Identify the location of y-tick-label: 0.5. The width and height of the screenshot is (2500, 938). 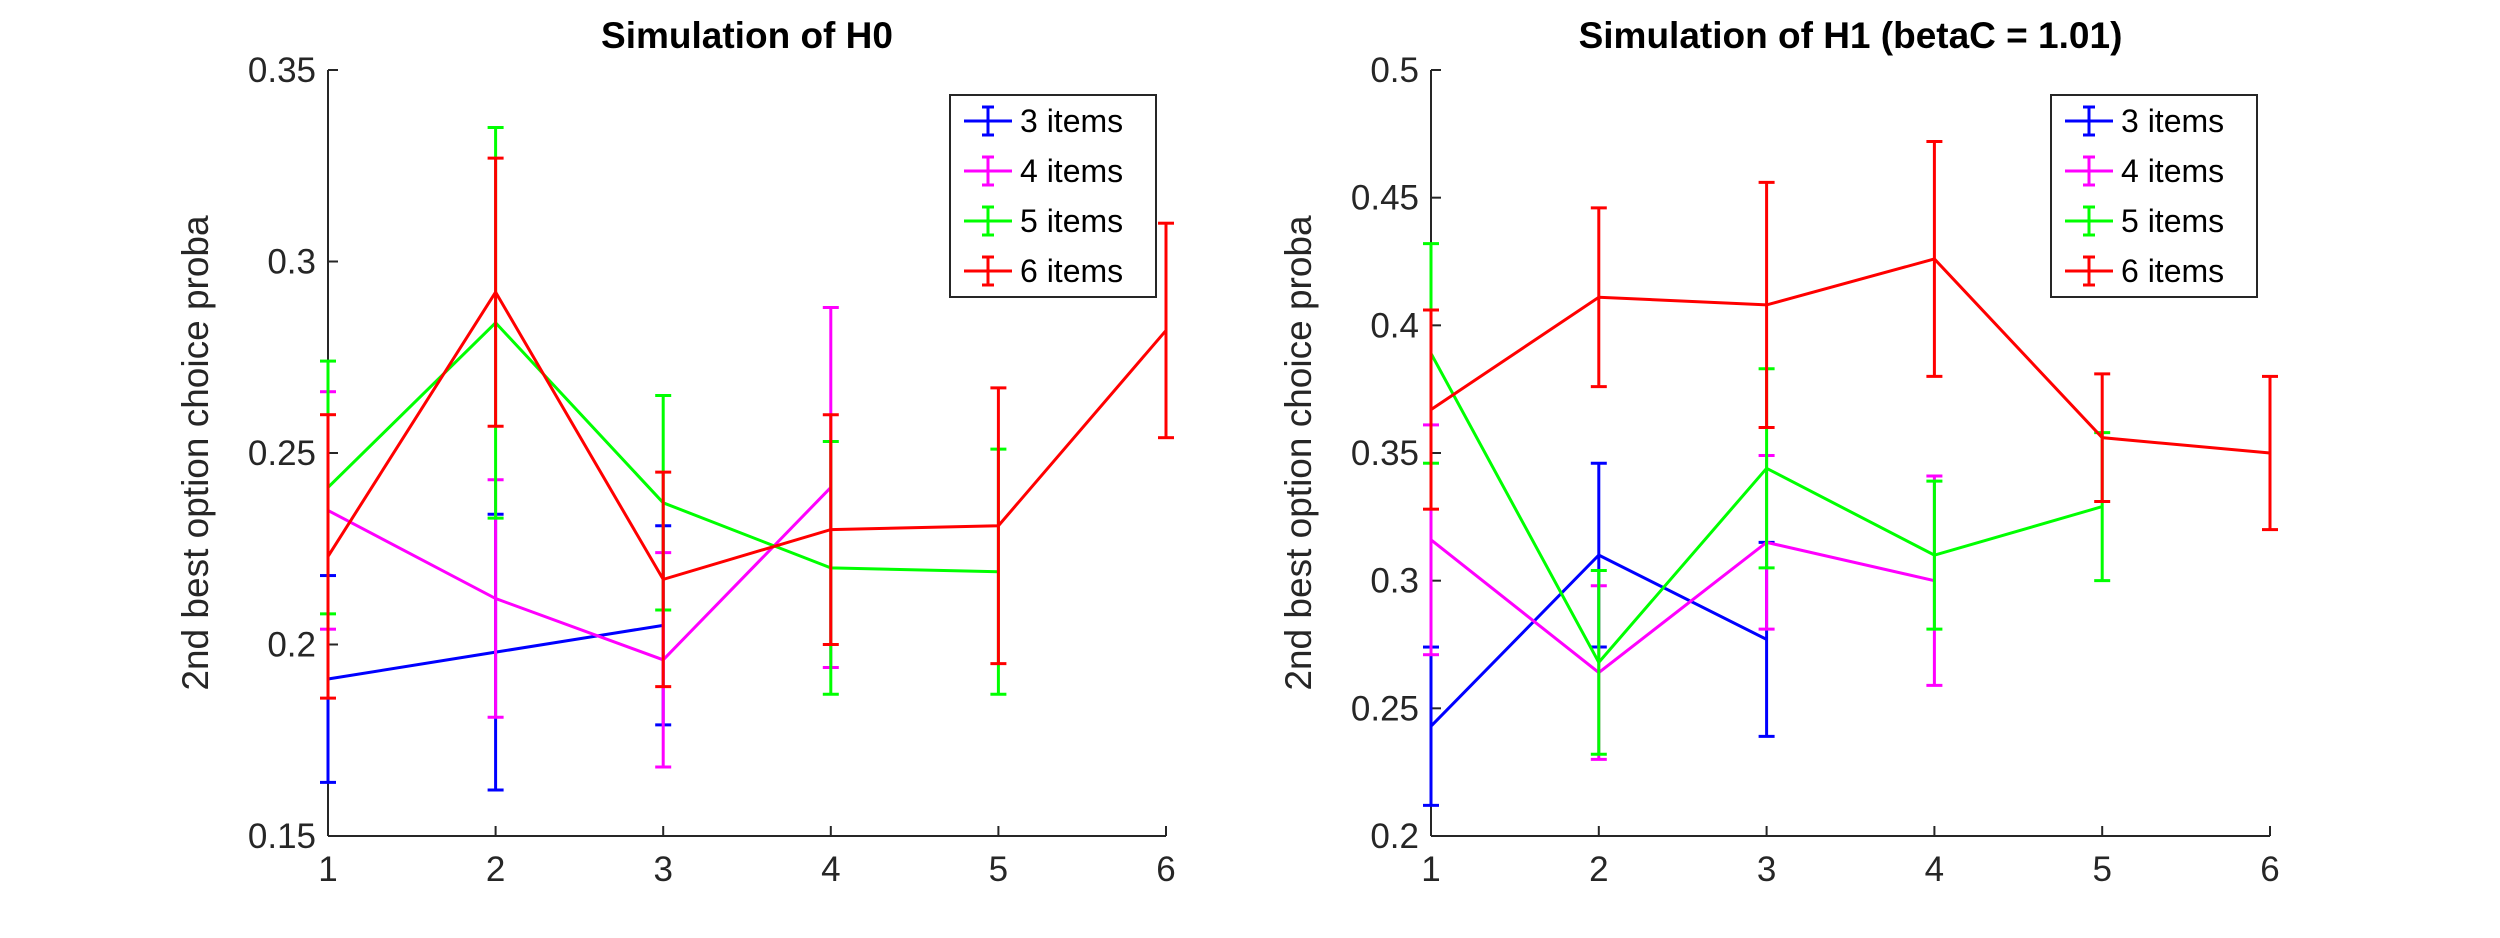
(1394, 70).